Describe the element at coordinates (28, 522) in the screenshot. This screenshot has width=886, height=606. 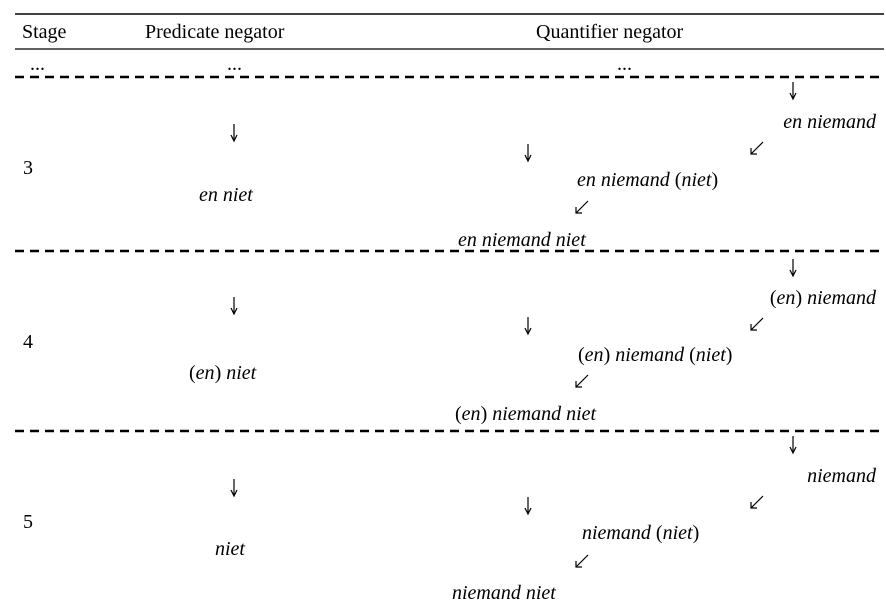
I see `stage-number: 5` at that location.